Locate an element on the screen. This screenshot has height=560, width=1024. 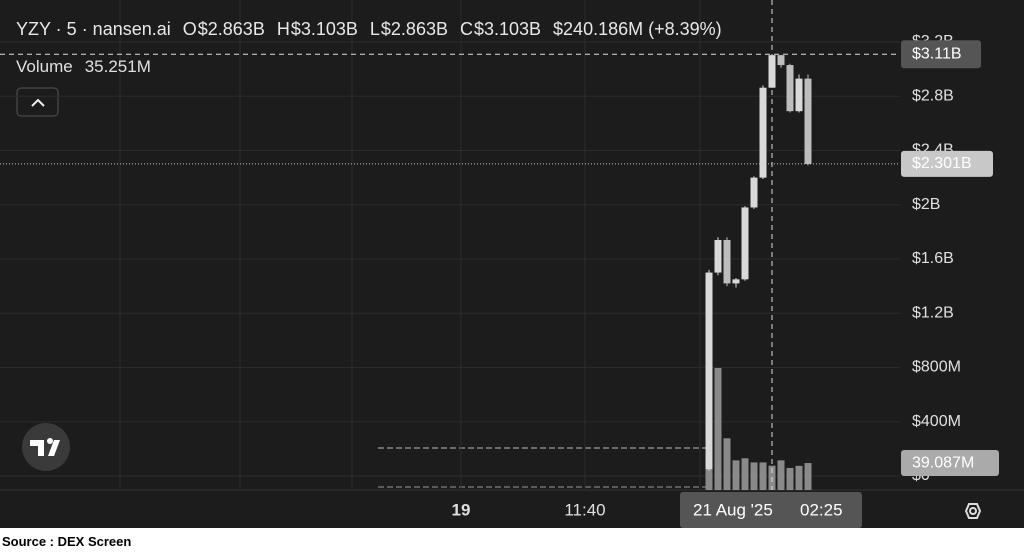
volume-name: Volume is located at coordinates (44, 66).